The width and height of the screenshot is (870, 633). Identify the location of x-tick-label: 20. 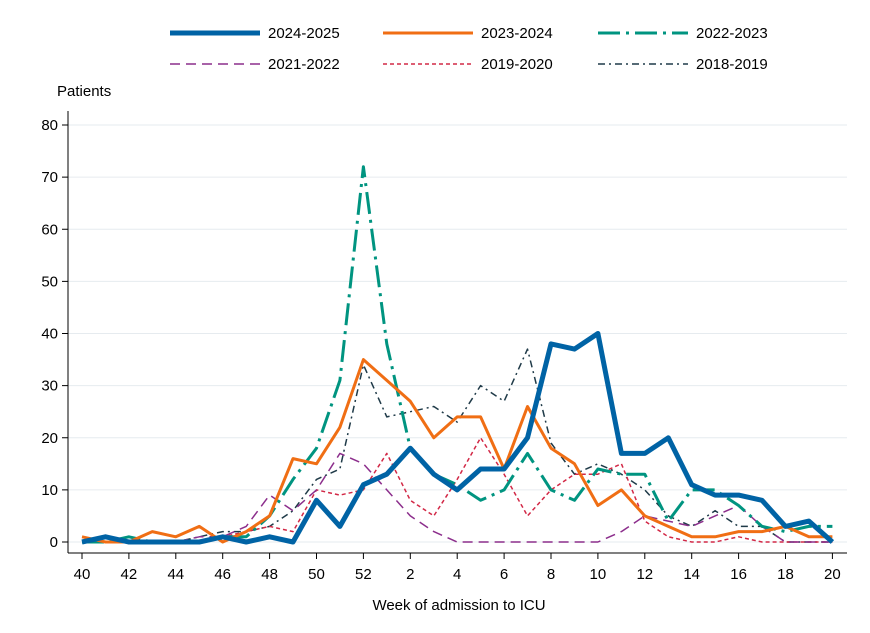
(832, 574).